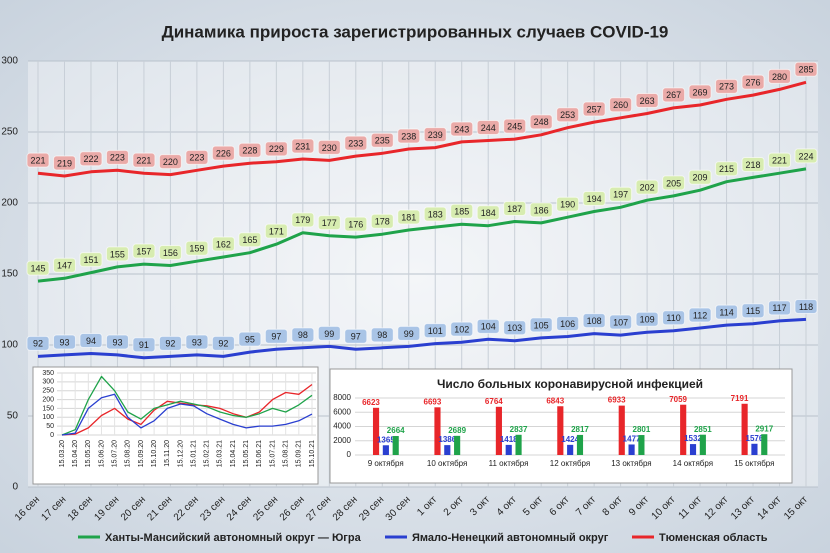  I want to click on legend-label: Ямало-Ненецкий автономный округ, so click(510, 538).